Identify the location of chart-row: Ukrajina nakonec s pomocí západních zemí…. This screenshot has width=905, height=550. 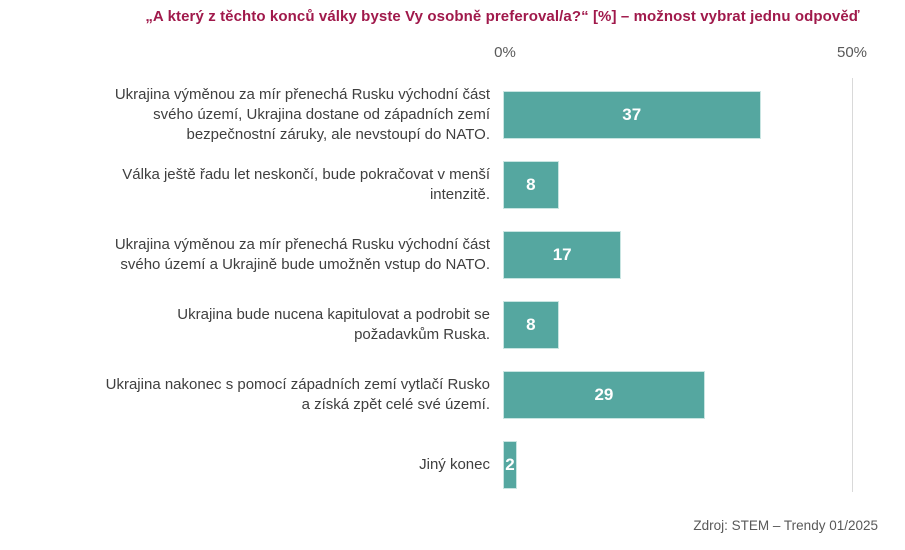
(452, 395).